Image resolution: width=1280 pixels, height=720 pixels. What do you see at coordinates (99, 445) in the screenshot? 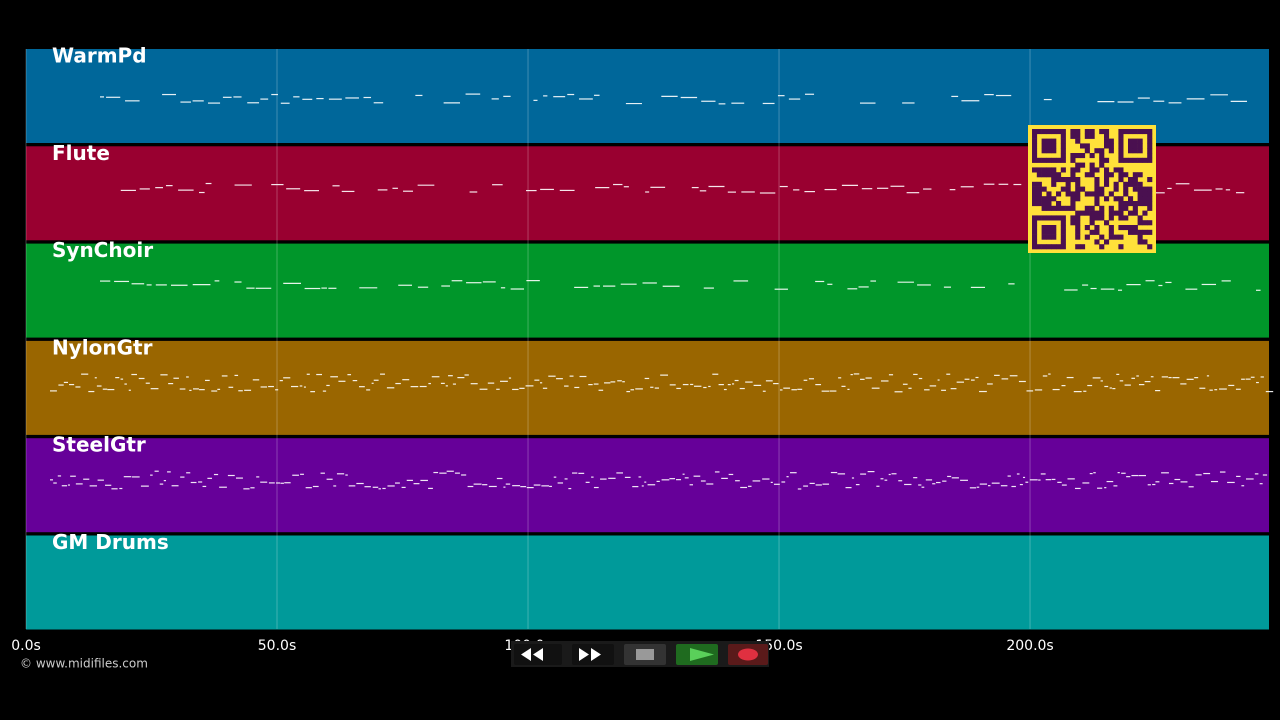
I see `track-name: SteelGtr` at bounding box center [99, 445].